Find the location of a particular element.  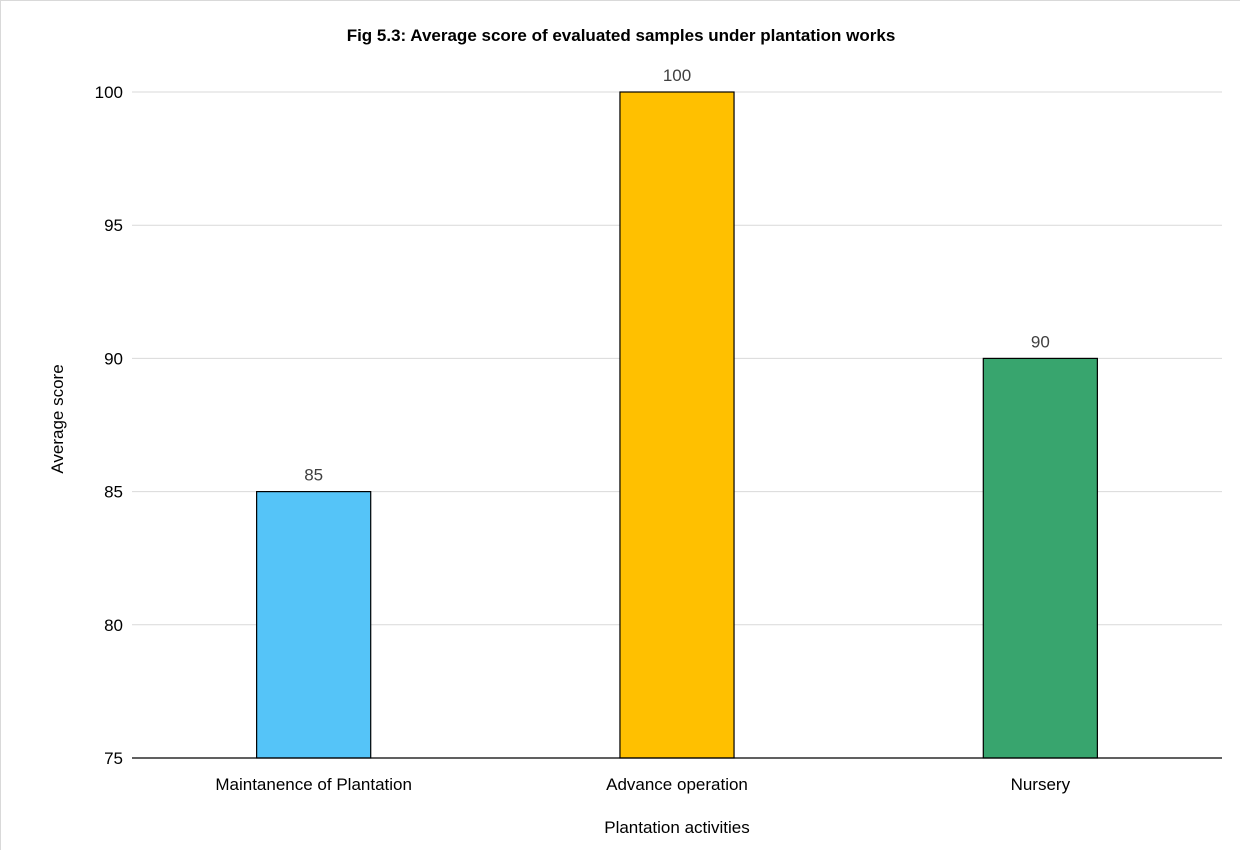

y-axis-title: Average score is located at coordinates (57, 418).